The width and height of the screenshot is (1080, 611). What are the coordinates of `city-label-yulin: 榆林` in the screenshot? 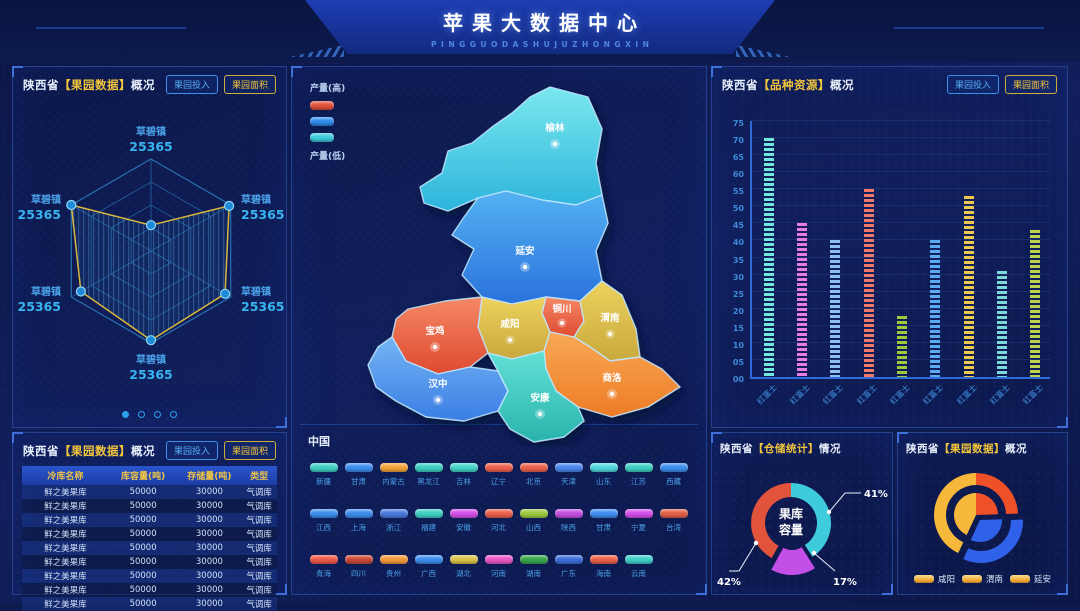 It's located at (555, 128).